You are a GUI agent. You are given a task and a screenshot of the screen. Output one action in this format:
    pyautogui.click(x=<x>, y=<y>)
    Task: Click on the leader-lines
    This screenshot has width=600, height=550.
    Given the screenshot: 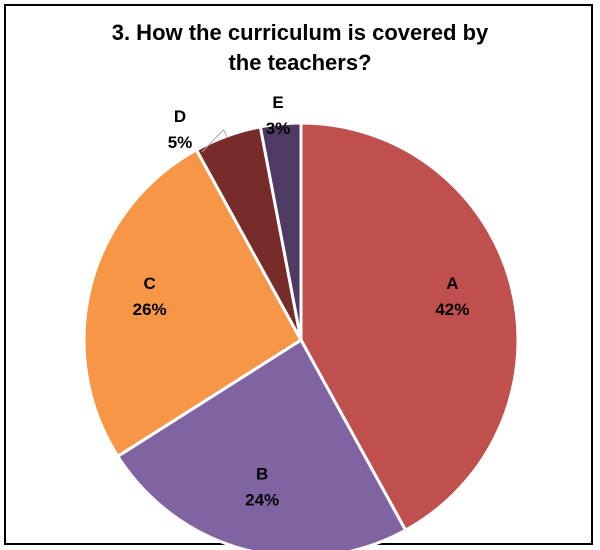 What is the action you would take?
    pyautogui.click(x=214, y=140)
    